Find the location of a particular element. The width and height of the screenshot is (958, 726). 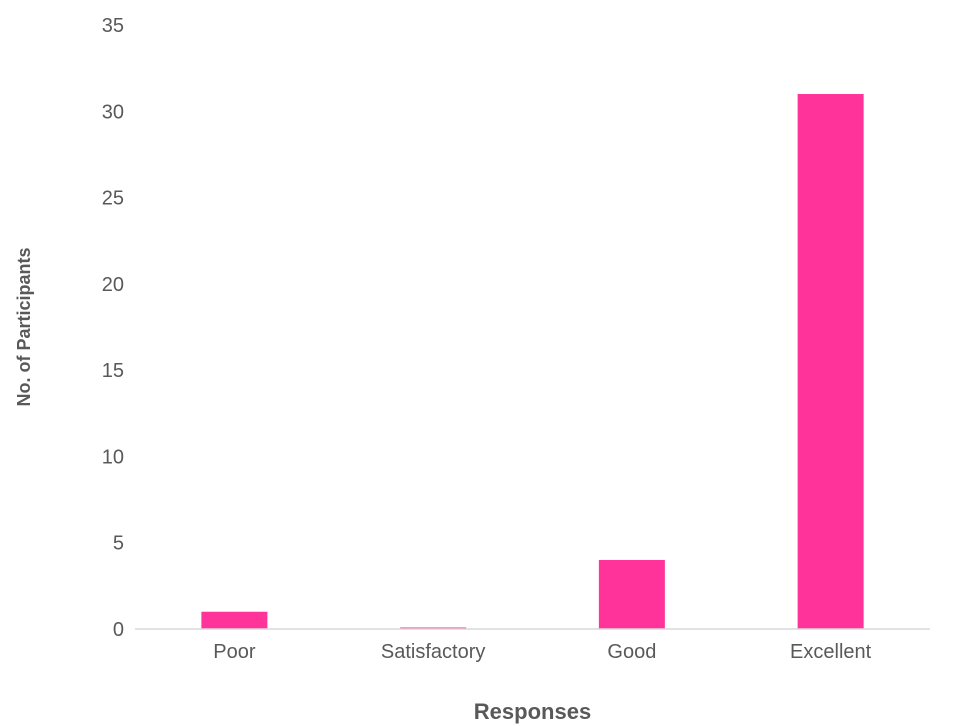

y-tick-label: 30 is located at coordinates (113, 112).